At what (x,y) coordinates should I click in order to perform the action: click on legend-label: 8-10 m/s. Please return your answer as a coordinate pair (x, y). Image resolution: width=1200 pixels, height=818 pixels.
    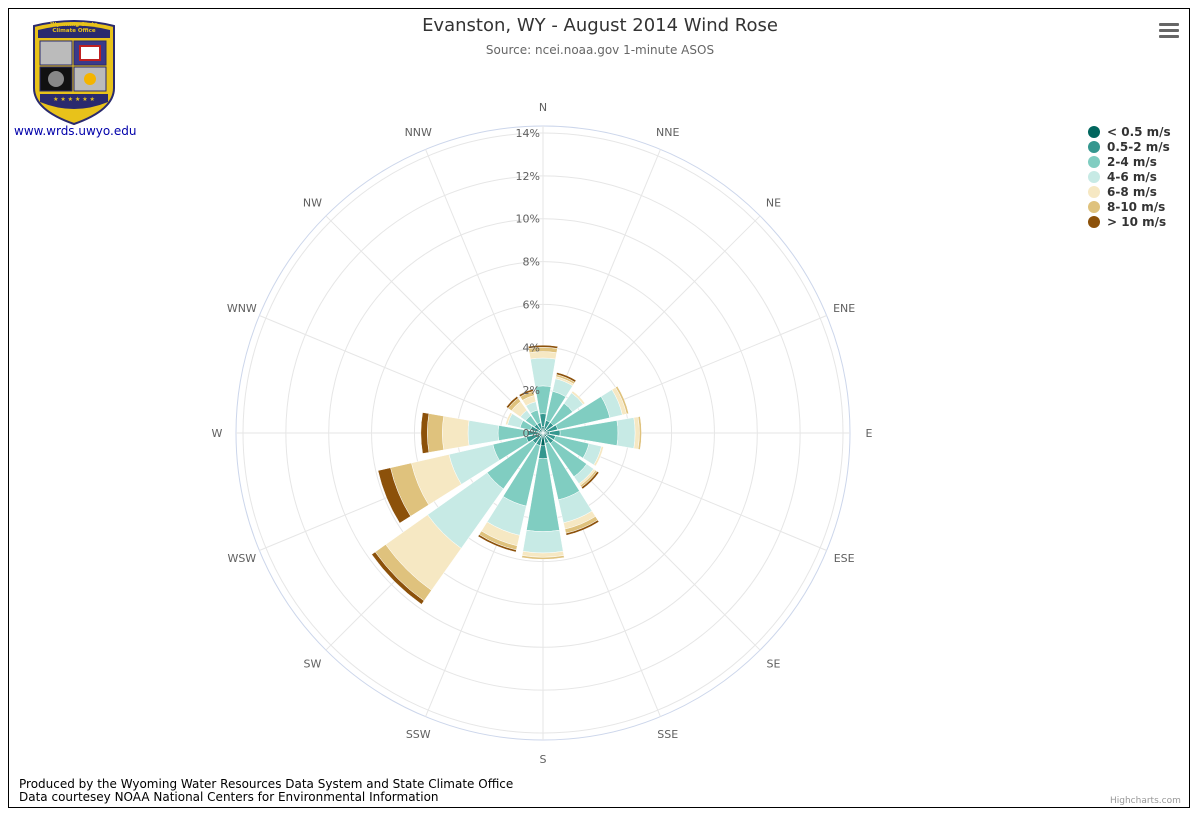
    Looking at the image, I should click on (1136, 206).